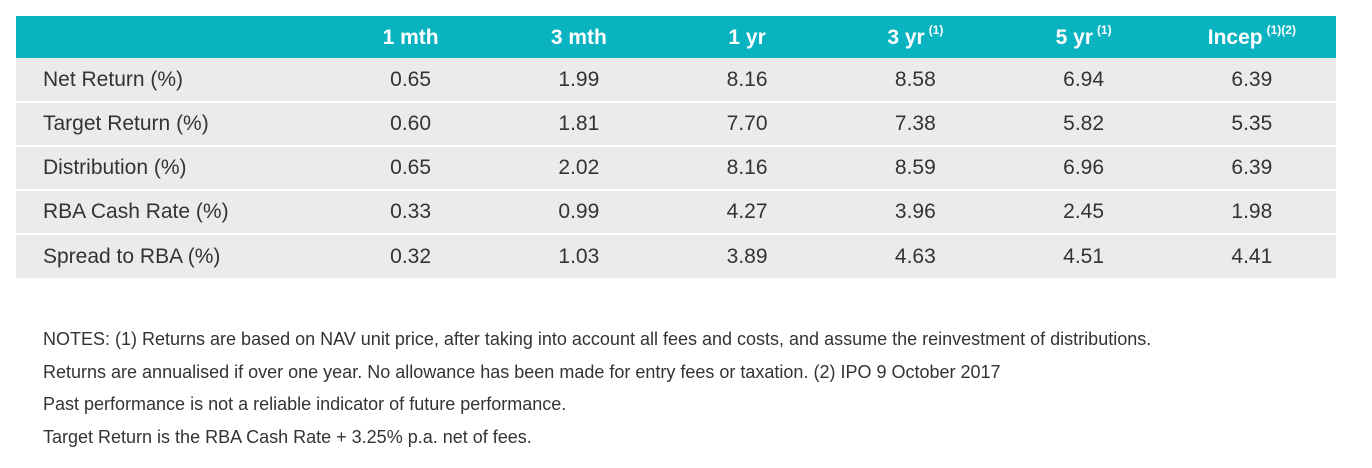  I want to click on table-cell: 1.98, so click(1251, 211).